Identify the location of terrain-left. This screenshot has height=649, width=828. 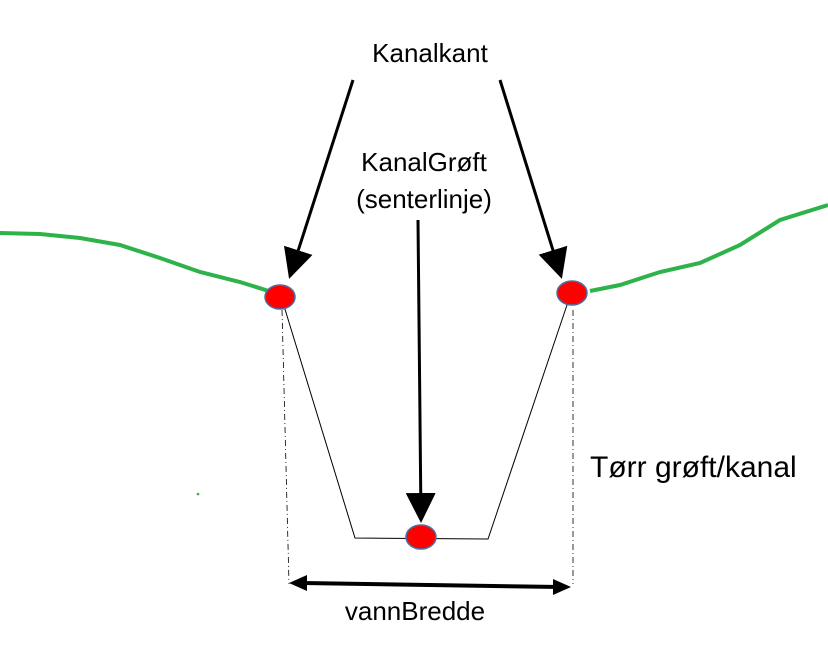
(138, 263).